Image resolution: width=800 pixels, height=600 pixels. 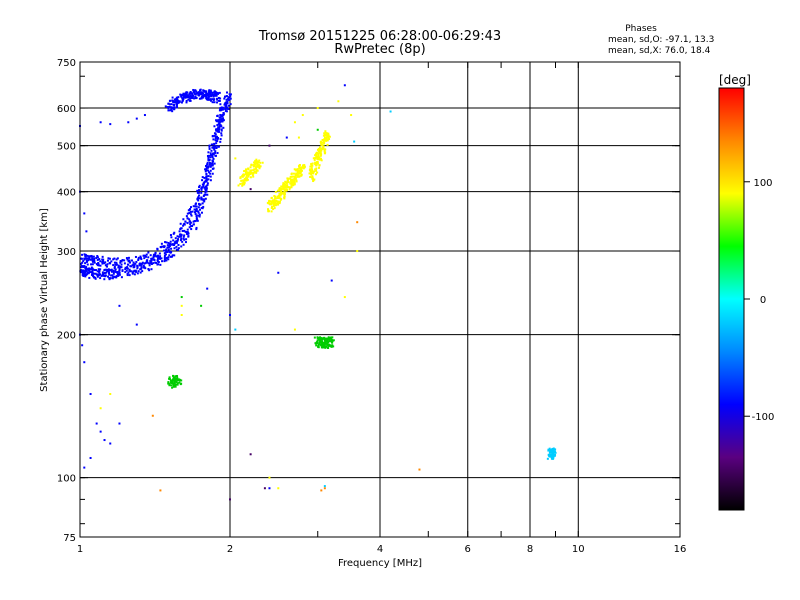 What do you see at coordinates (66, 147) in the screenshot?
I see `y-tick-label: 500` at bounding box center [66, 147].